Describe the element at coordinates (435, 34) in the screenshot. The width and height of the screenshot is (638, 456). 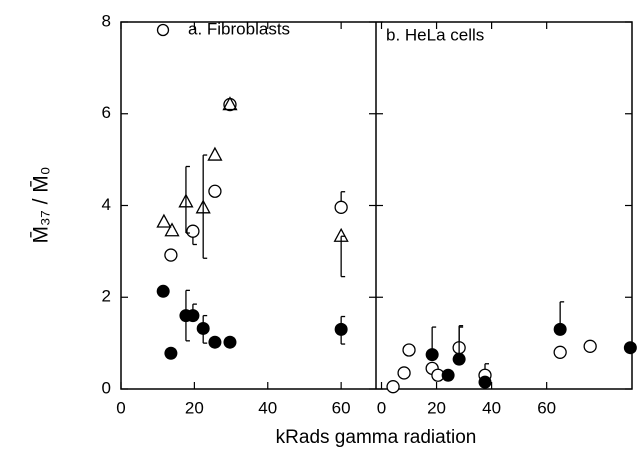
I see `panel-title: b. HeLa cells` at that location.